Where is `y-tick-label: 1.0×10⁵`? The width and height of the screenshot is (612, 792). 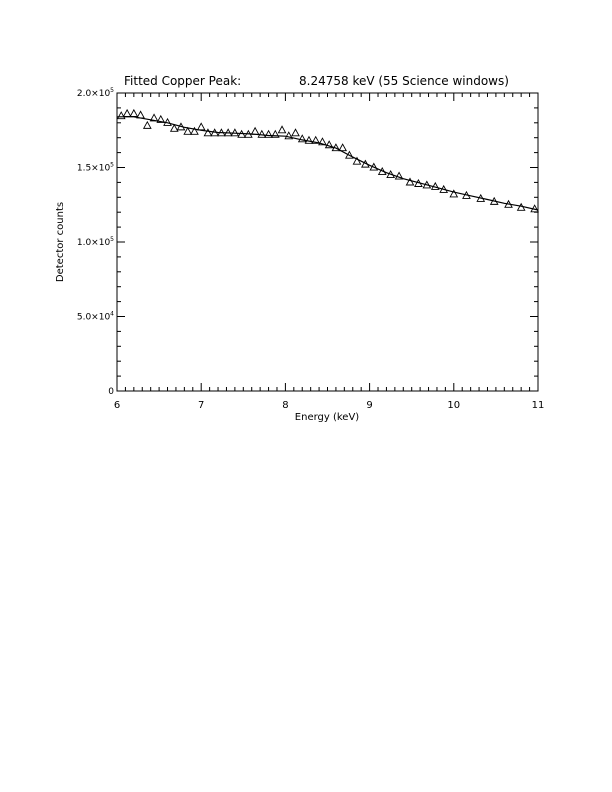 y-tick-label: 1.0×10⁵ is located at coordinates (95, 242).